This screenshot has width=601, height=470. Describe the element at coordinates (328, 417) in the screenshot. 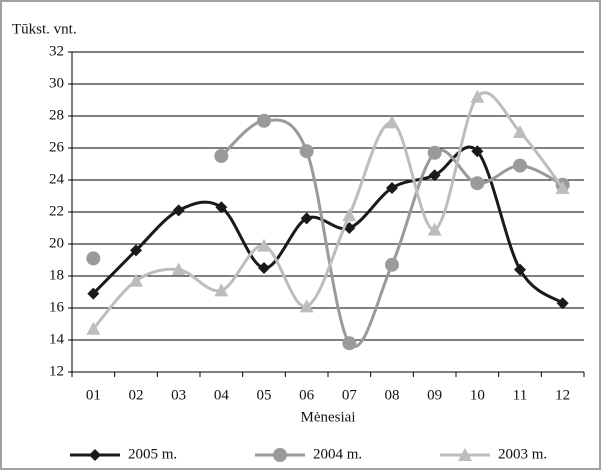

I see `x-axis-title: Mėnesiai` at that location.